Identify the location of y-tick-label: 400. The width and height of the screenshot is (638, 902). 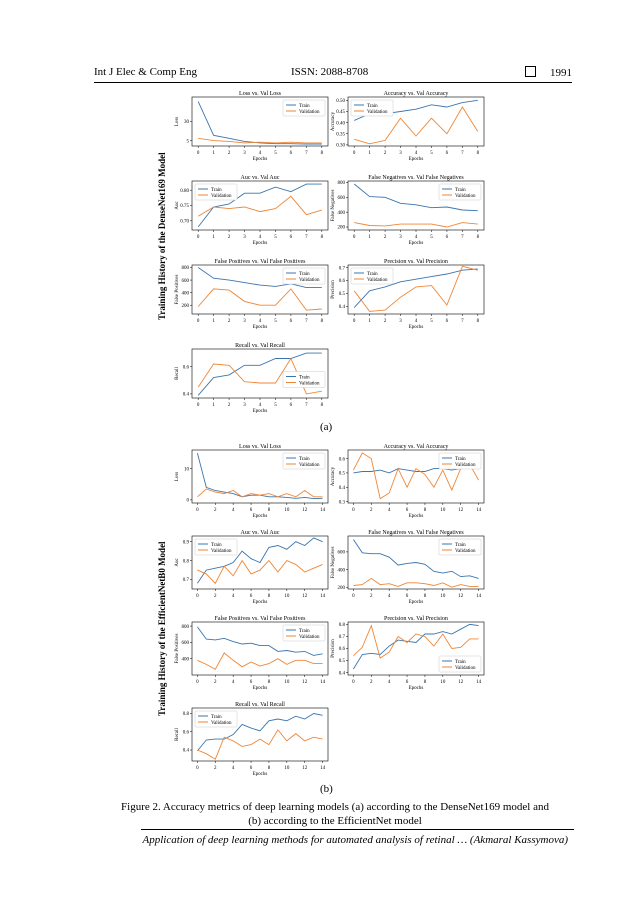
(342, 213).